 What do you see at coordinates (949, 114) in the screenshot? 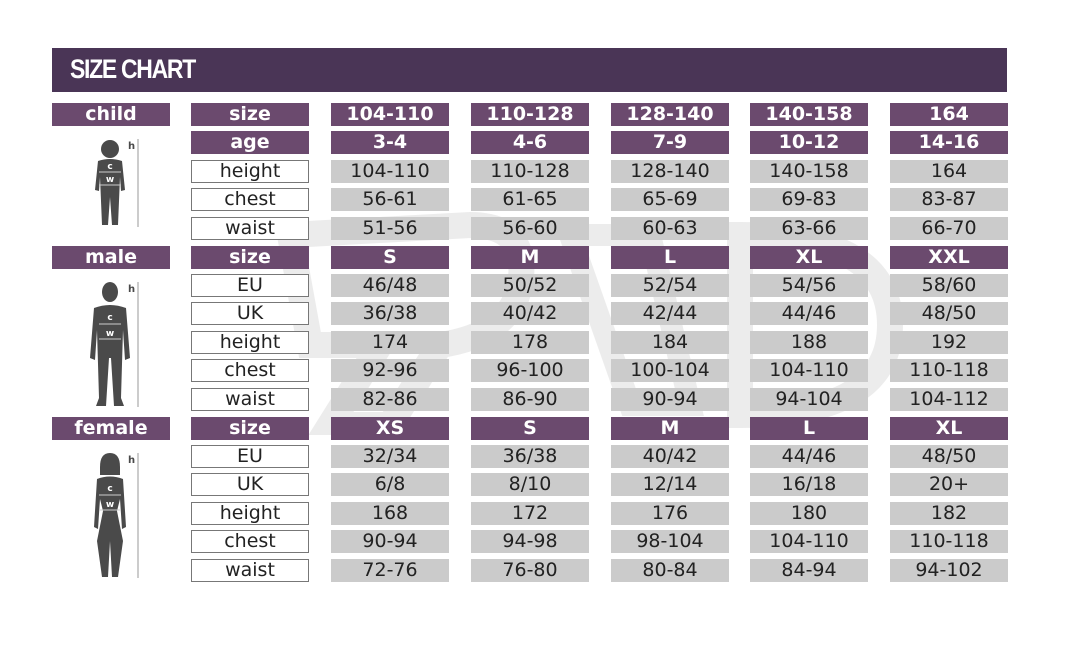
I see `size-header-cell: 164` at bounding box center [949, 114].